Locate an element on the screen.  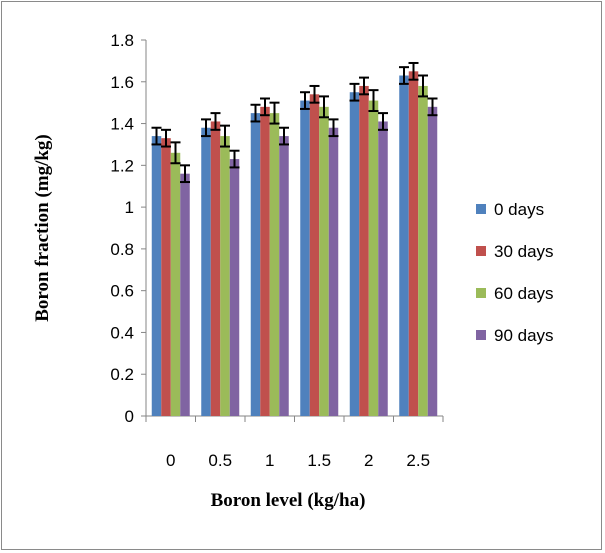
y-axis-title: Boron fraction (mg/kg) is located at coordinates (42, 228).